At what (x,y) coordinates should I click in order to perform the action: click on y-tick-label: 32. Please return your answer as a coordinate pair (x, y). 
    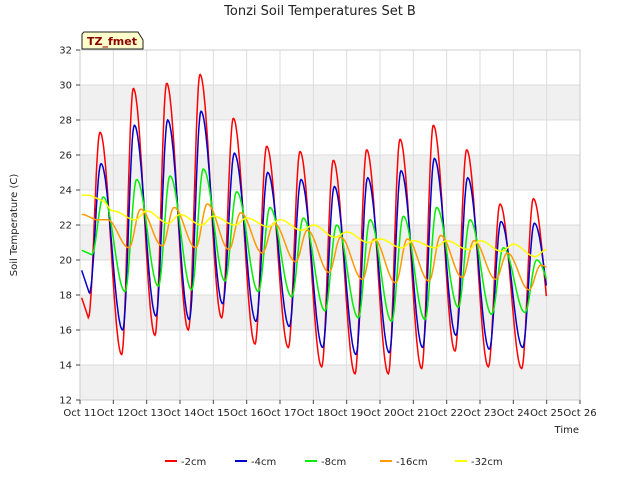
    Looking at the image, I should click on (65, 51).